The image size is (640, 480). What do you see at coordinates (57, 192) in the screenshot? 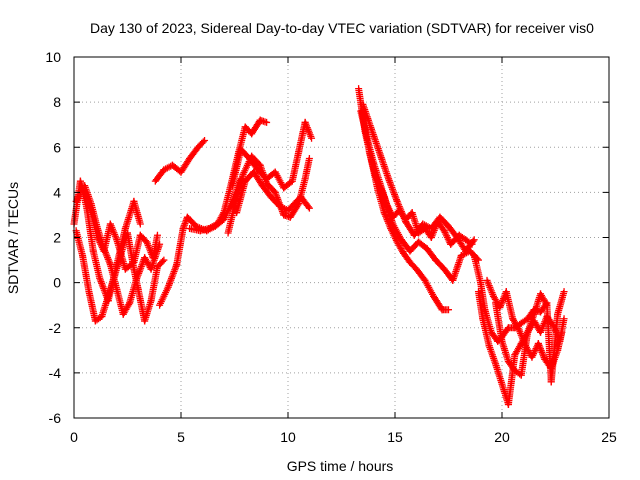
I see `y-tick-label: 4` at bounding box center [57, 192].